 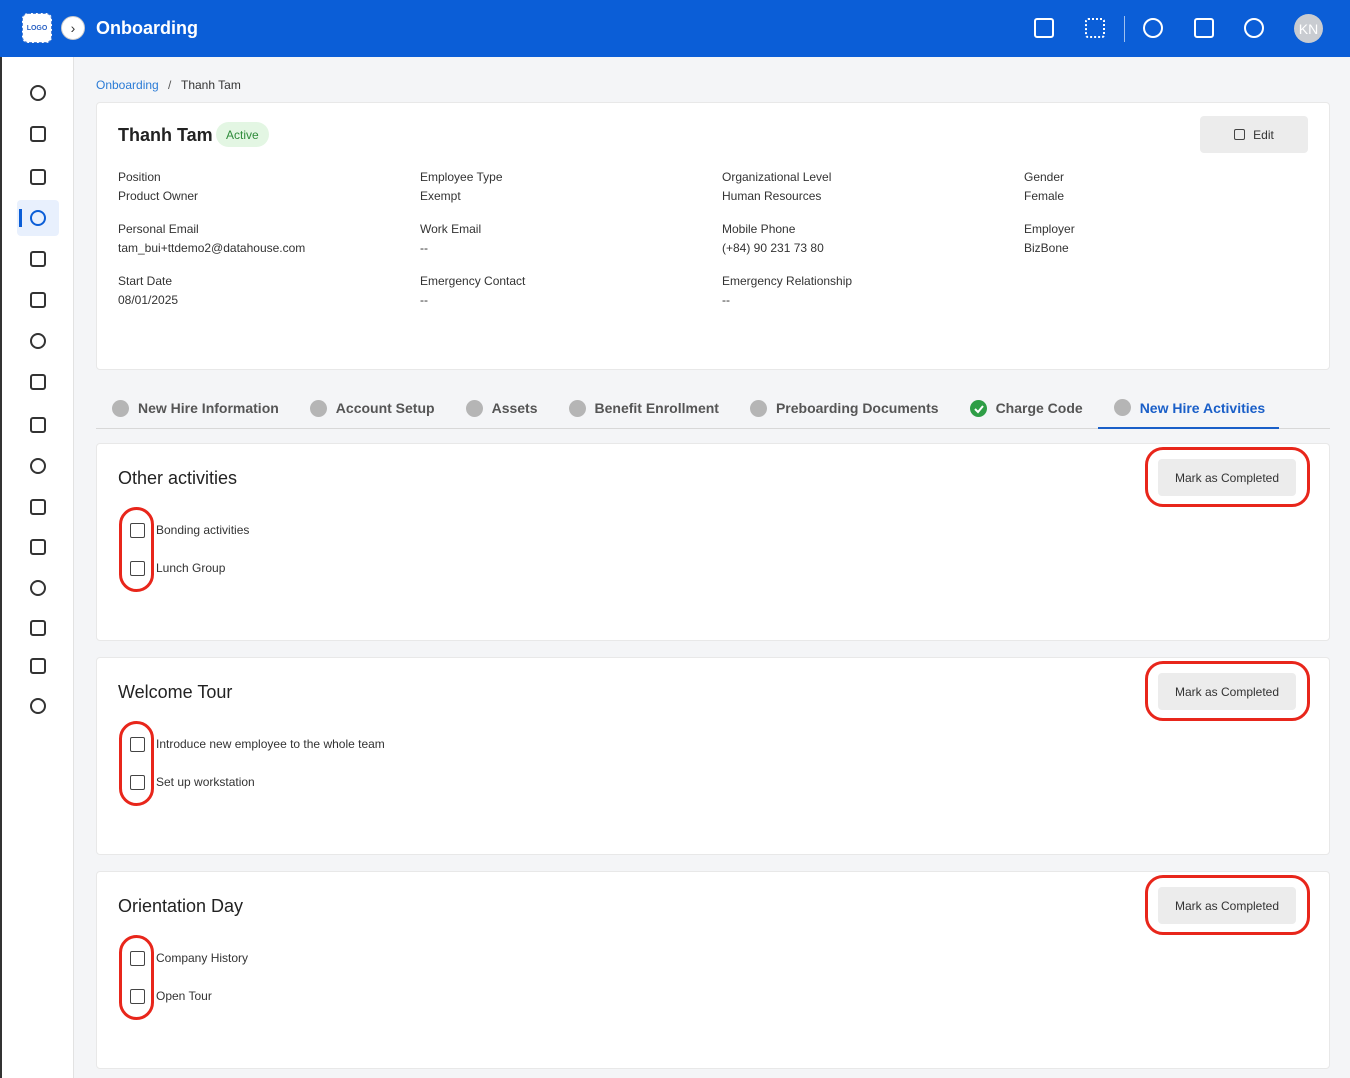 What do you see at coordinates (205, 782) in the screenshot?
I see `checkbox-label: Set up workstation` at bounding box center [205, 782].